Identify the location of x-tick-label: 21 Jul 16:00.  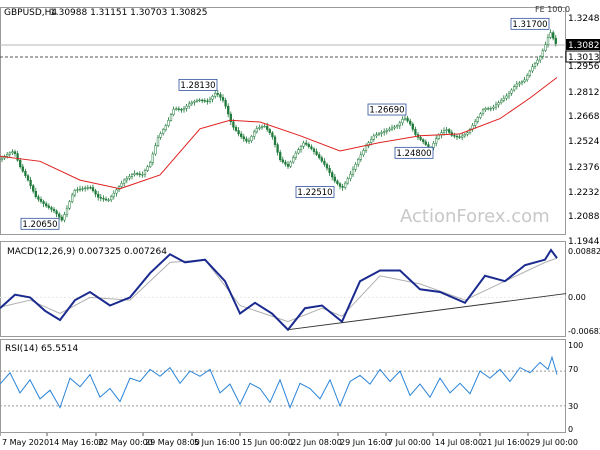
(506, 442).